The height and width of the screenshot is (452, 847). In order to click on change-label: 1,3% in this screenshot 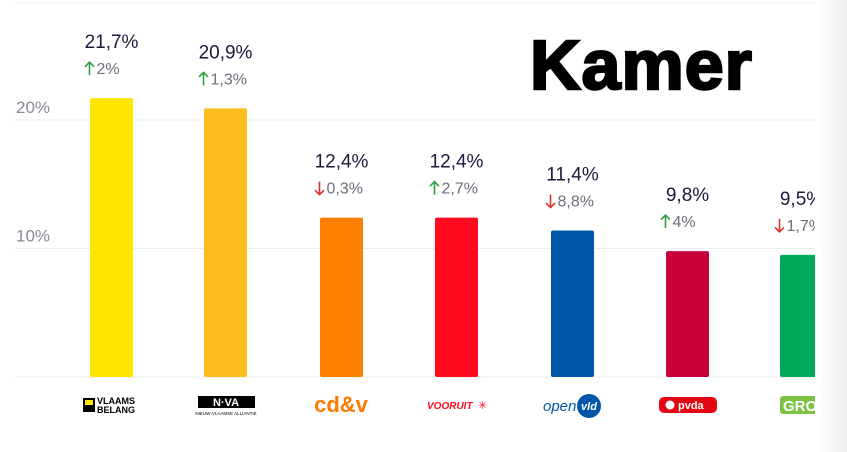, I will do `click(222, 79)`.